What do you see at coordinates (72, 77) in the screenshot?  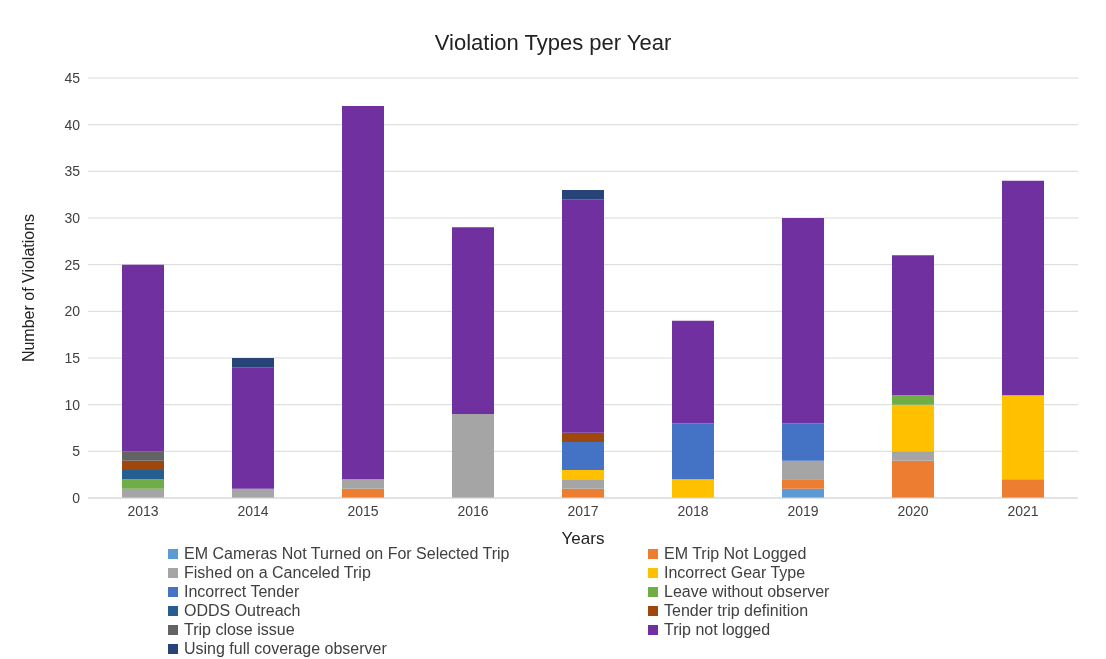 I see `y-tick-label: 45` at bounding box center [72, 77].